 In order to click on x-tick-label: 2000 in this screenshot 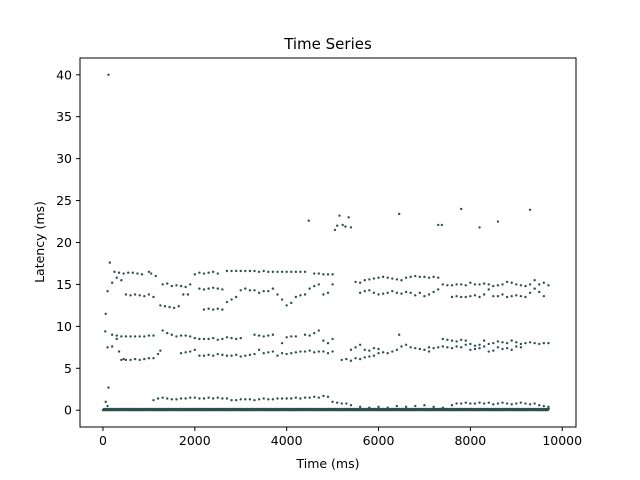, I will do `click(195, 440)`.